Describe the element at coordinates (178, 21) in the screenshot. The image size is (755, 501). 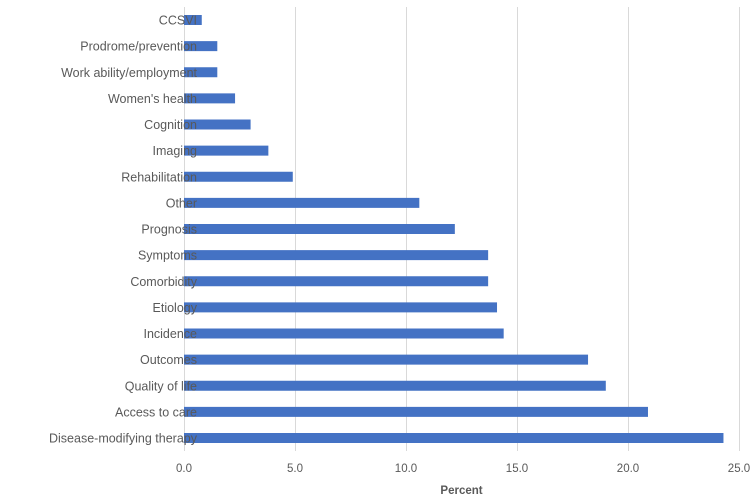
I see `category-label: CCSVI` at that location.